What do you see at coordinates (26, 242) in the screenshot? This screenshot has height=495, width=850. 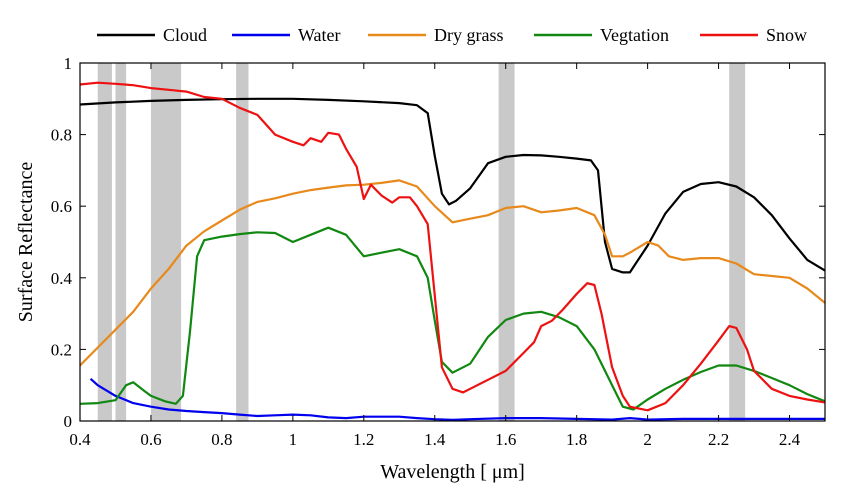 I see `y-axis-title: Surface Reflectance` at bounding box center [26, 242].